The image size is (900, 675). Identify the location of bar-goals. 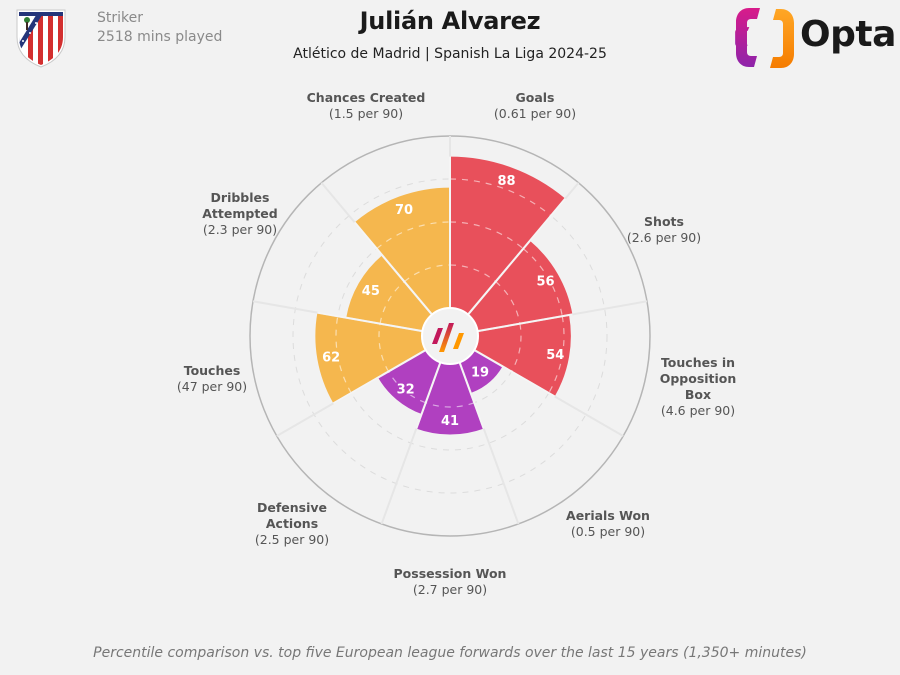
(508, 235).